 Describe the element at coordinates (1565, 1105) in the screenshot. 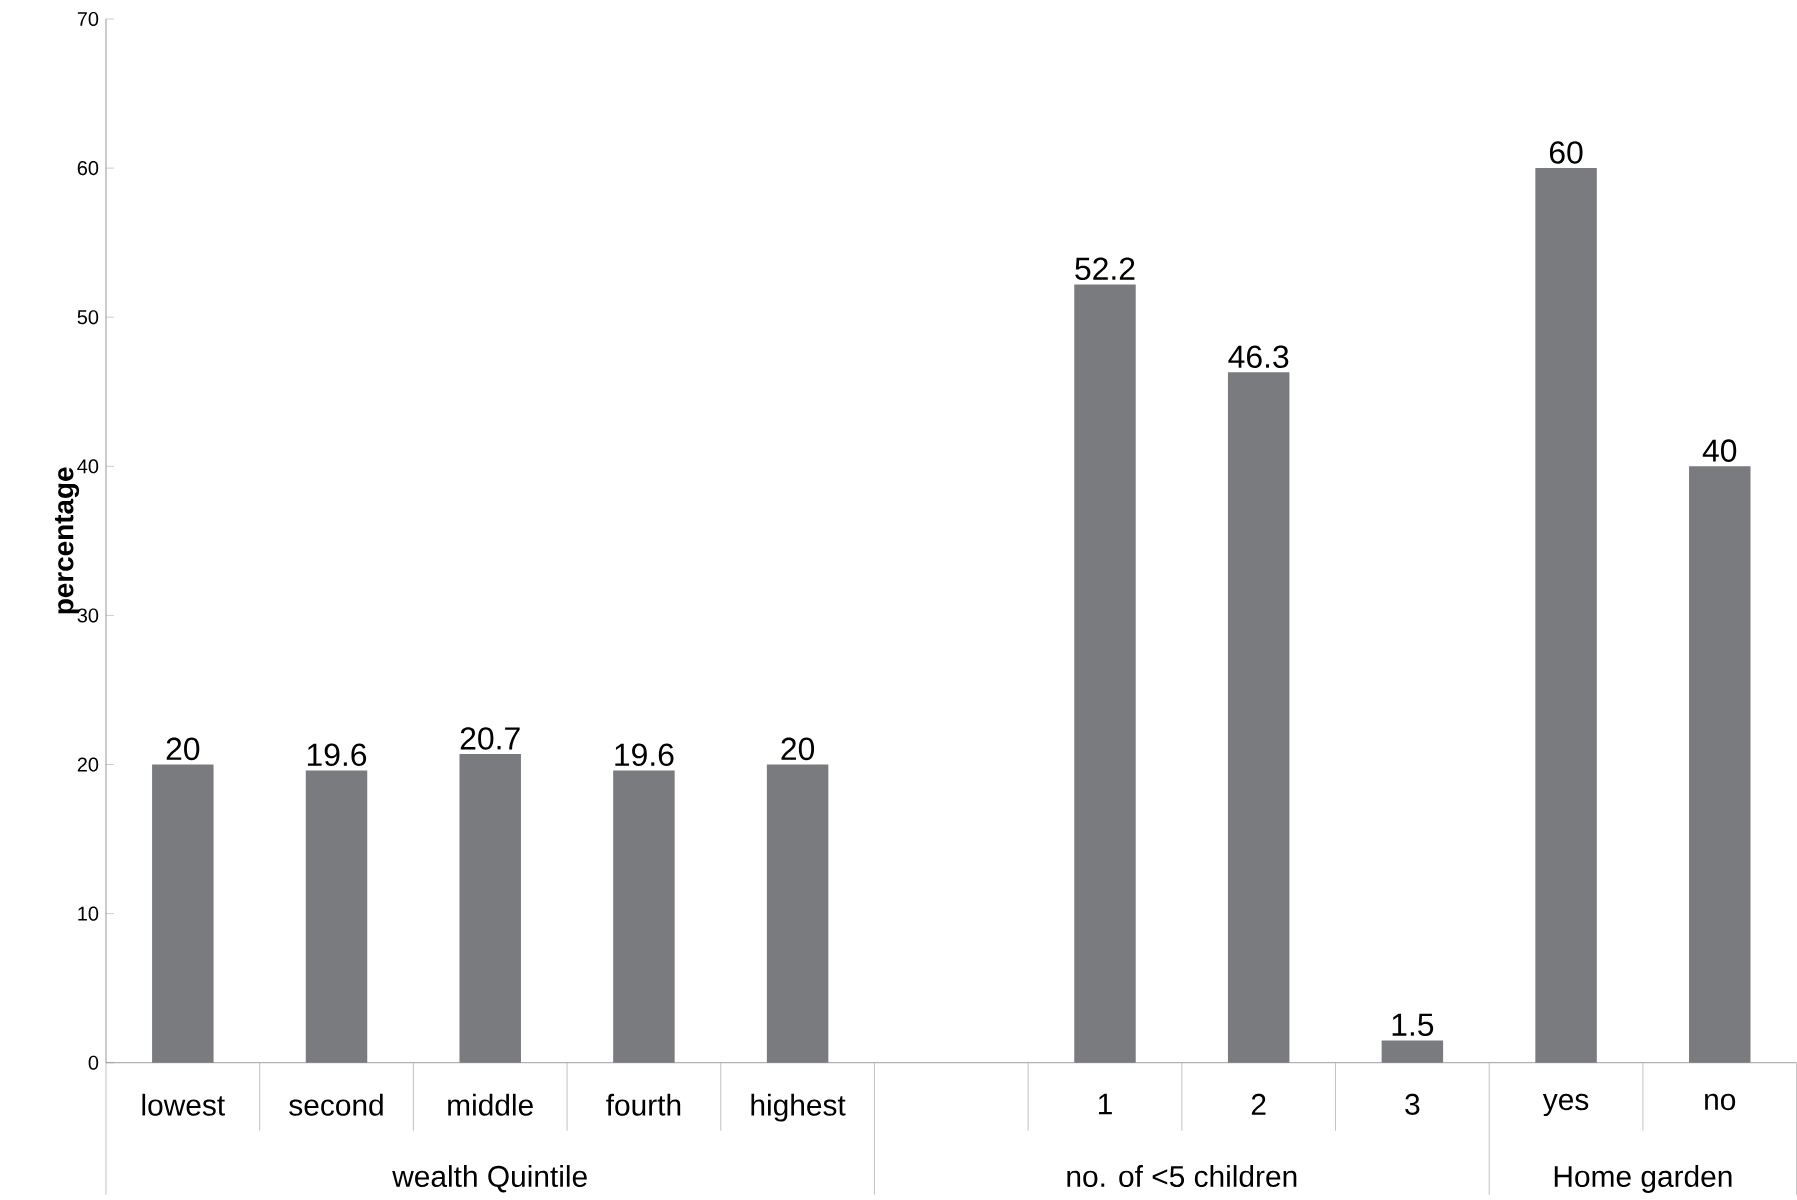

I see `x-tick-label: yes` at that location.